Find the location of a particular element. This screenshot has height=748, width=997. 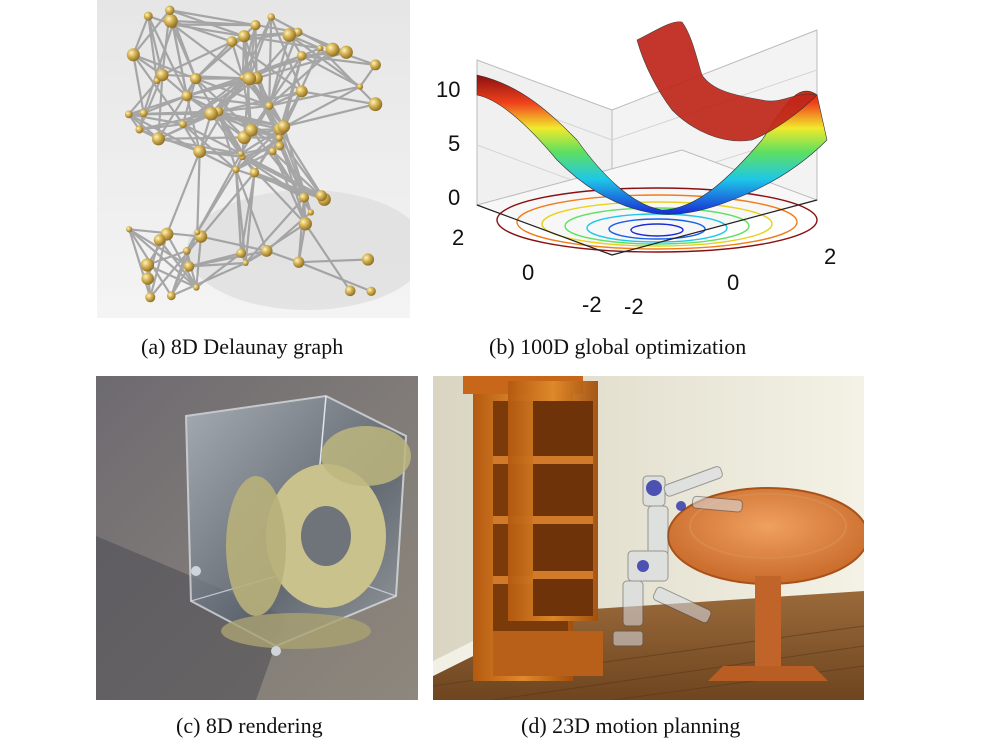

panel-b-caption: (b) 100D global optimization is located at coordinates (618, 346).